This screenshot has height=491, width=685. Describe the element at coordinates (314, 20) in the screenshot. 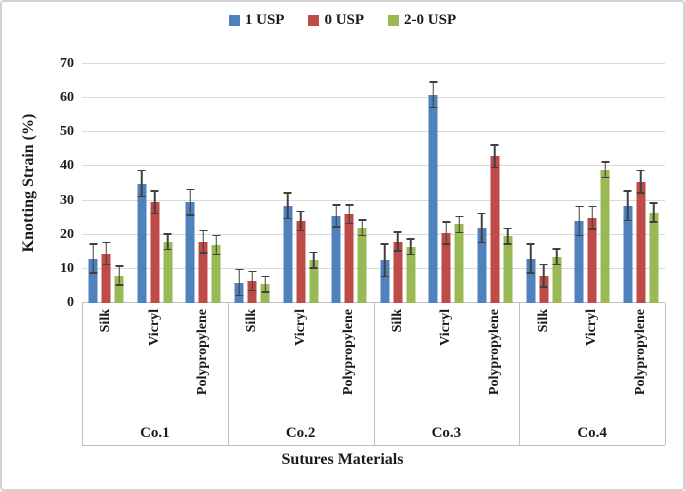

I see `legend-swatch-red-icon` at that location.